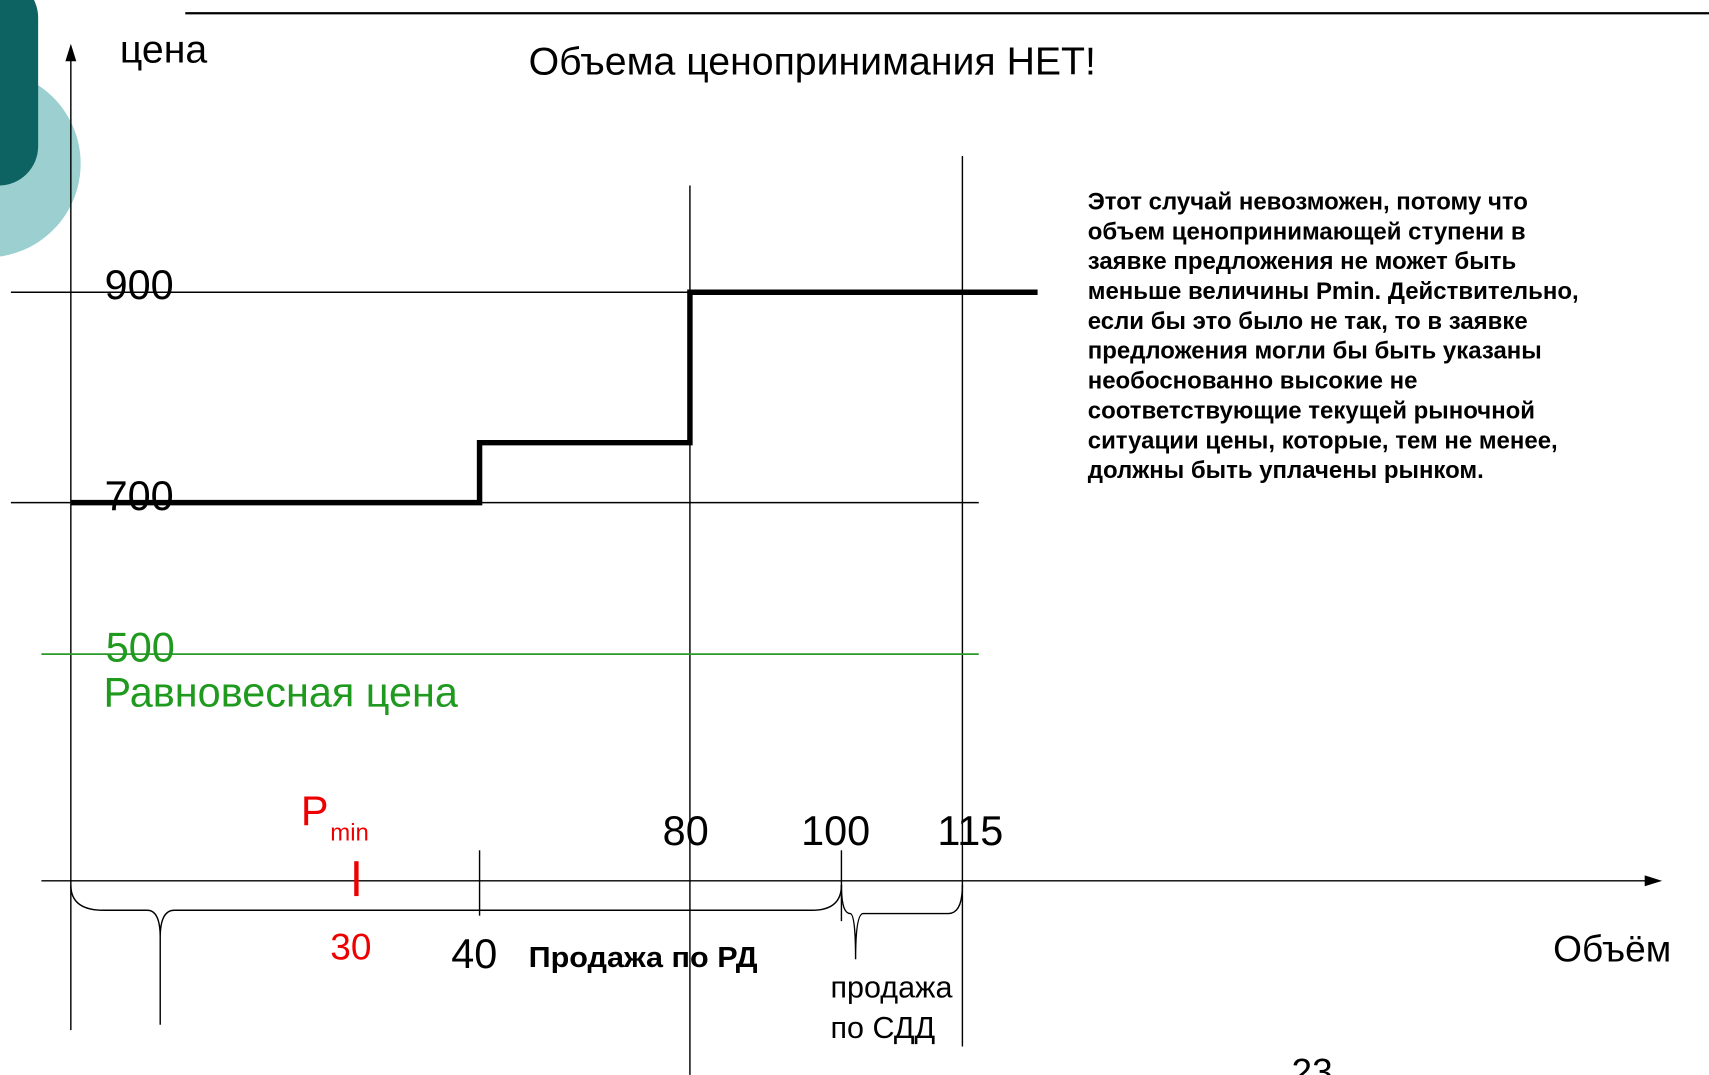 The image size is (1709, 1075). I want to click on volume-label: 100, so click(835, 831).